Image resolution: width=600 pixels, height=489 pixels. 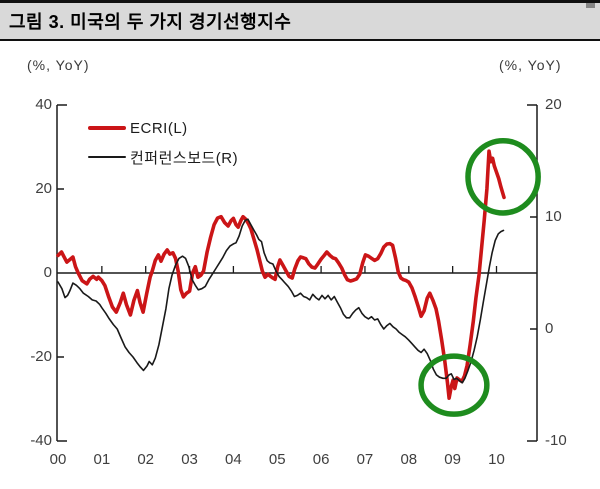 I want to click on left-axis-unit-label: (%, YoY), so click(x=58, y=65).